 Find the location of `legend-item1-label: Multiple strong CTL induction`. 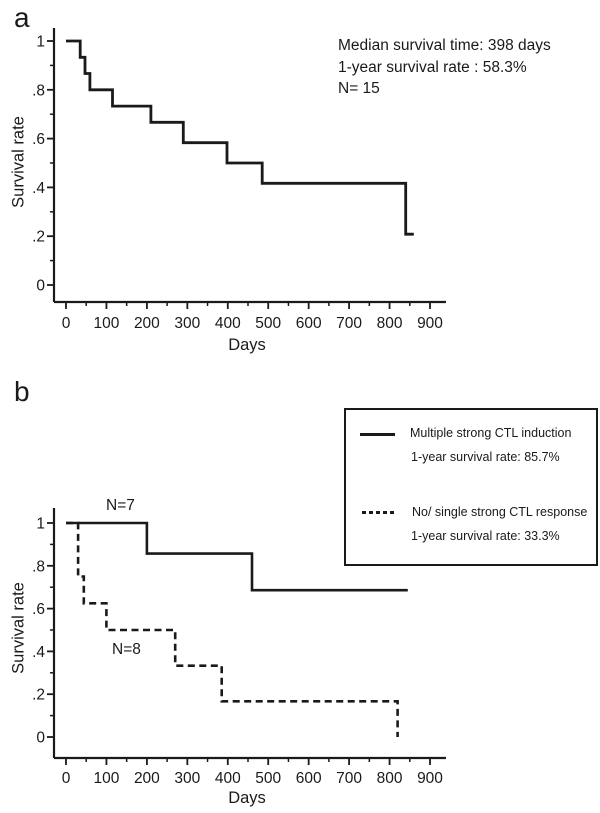

legend-item1-label: Multiple strong CTL induction is located at coordinates (491, 433).